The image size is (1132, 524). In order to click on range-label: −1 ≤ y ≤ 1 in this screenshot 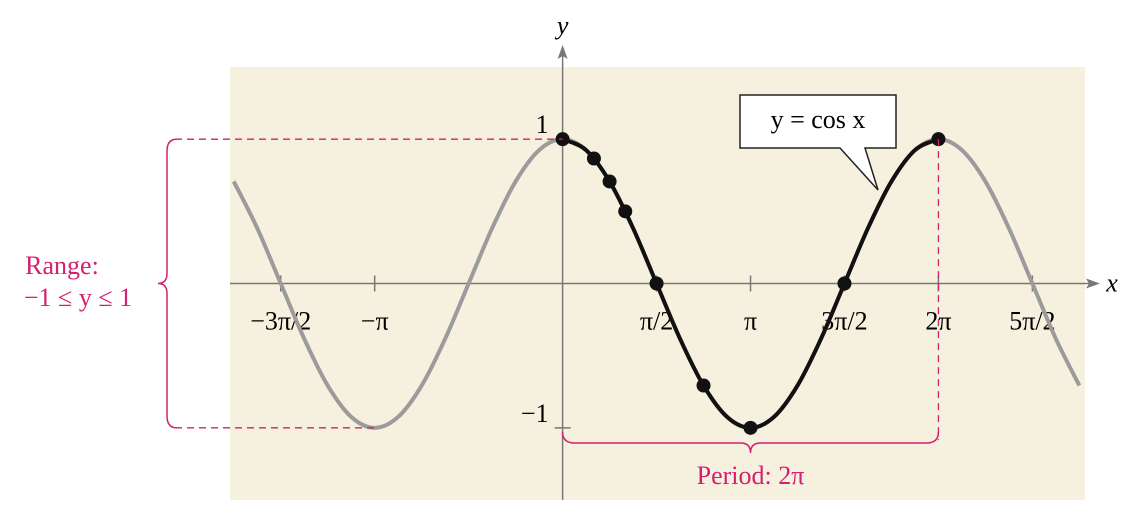, I will do `click(78, 297)`.